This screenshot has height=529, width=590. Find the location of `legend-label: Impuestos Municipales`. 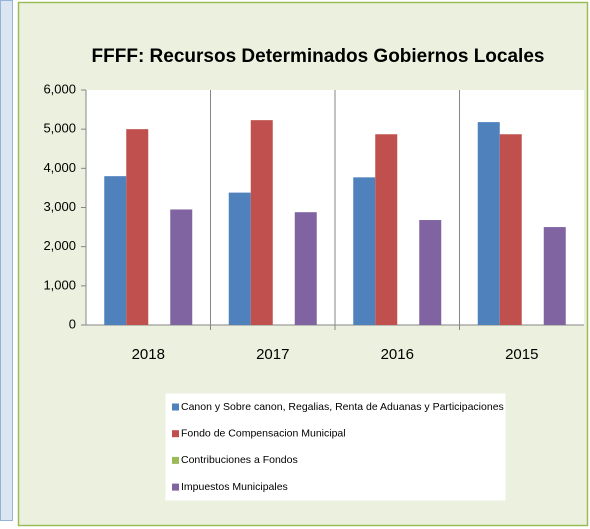

legend-label: Impuestos Municipales is located at coordinates (234, 487).